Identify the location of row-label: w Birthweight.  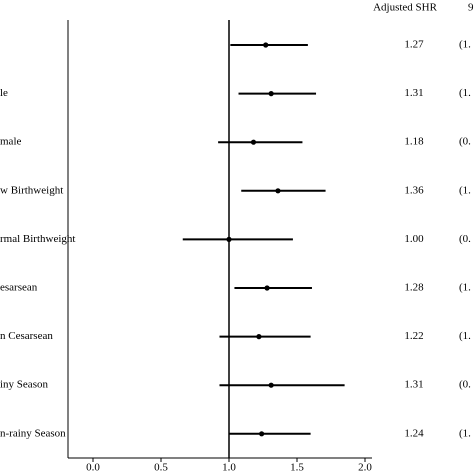
(31, 190).